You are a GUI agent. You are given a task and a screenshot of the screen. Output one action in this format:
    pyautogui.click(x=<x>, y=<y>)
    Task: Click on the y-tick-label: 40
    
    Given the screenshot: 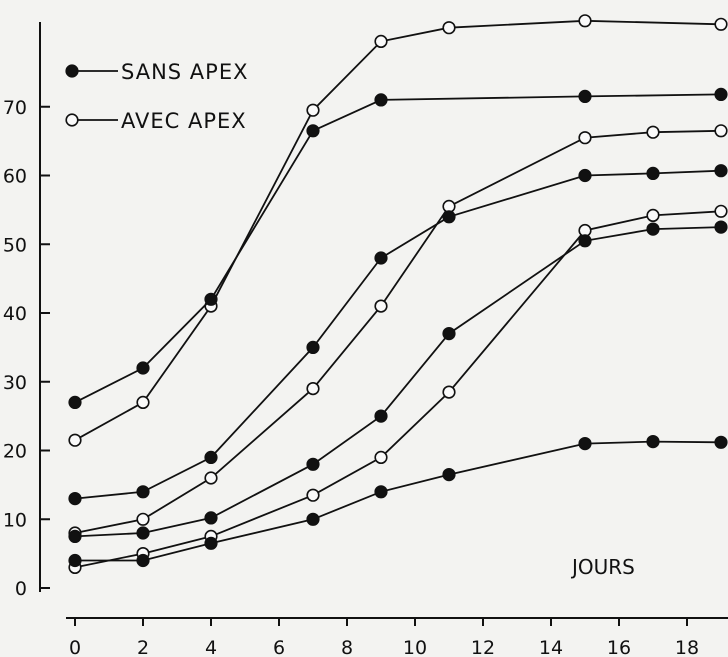 What is the action you would take?
    pyautogui.click(x=15, y=314)
    